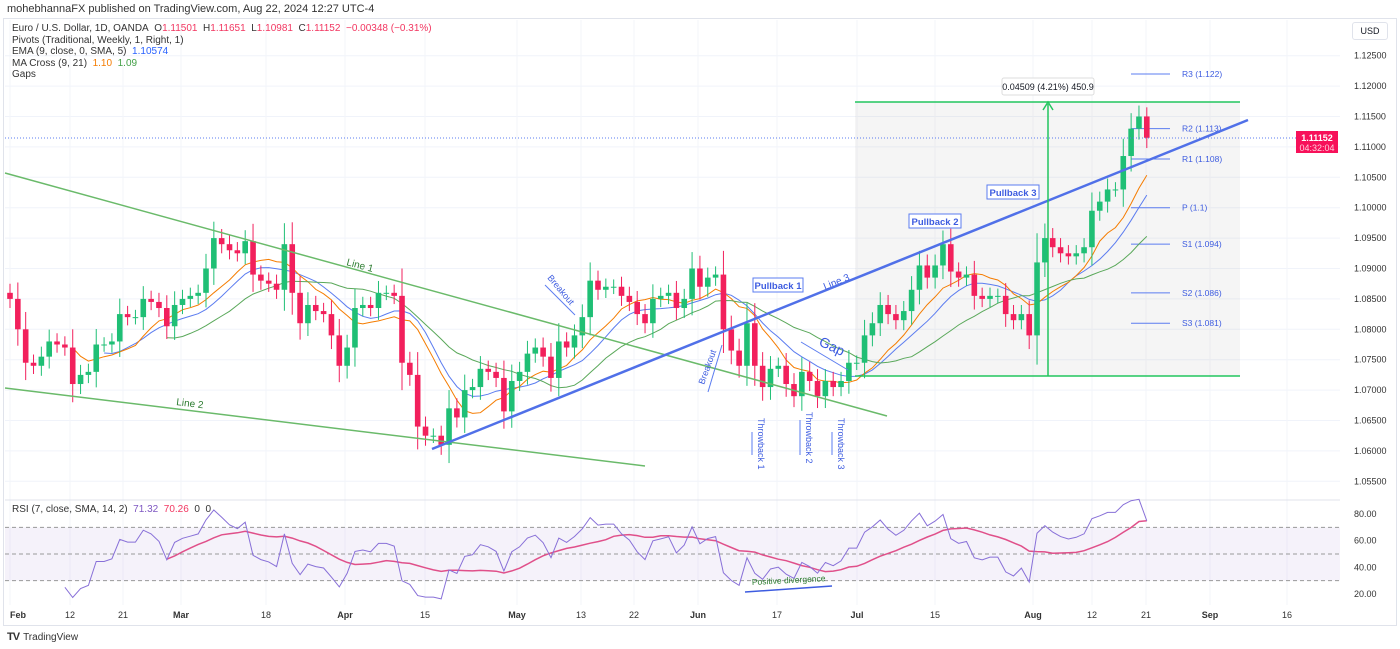 The height and width of the screenshot is (649, 1400). I want to click on tradingview-logo-icon: TV, so click(13, 637).